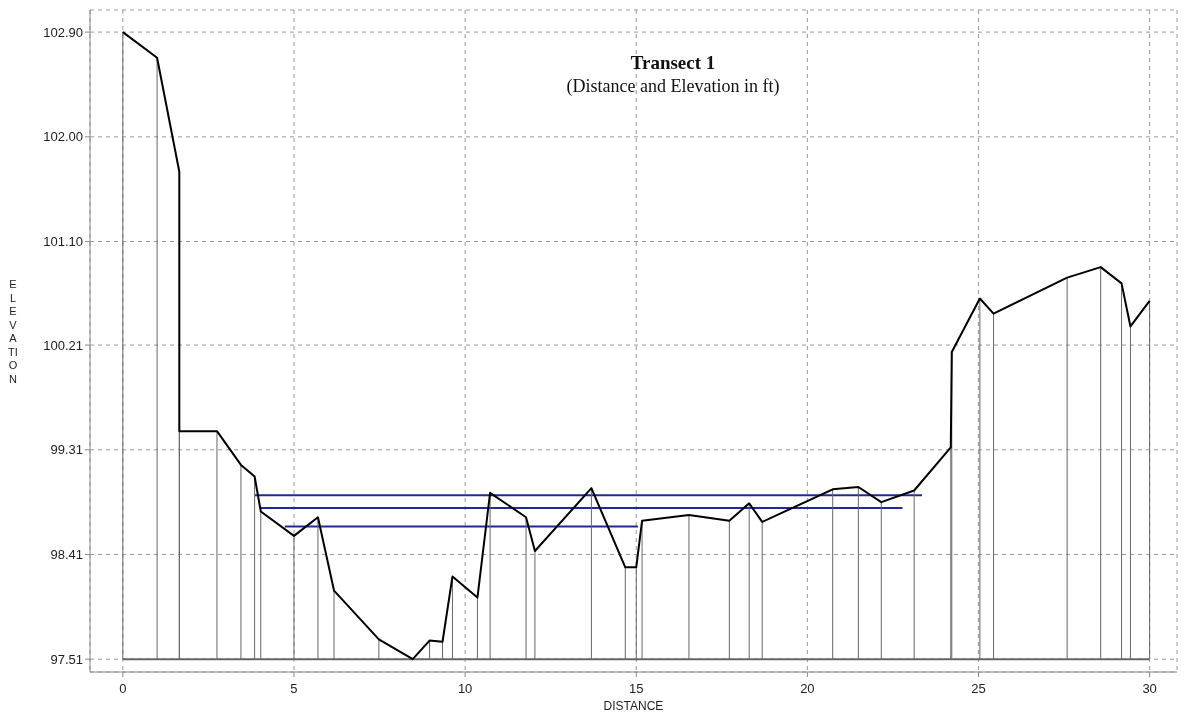  Describe the element at coordinates (1149, 688) in the screenshot. I see `x-tick-label: 30` at that location.